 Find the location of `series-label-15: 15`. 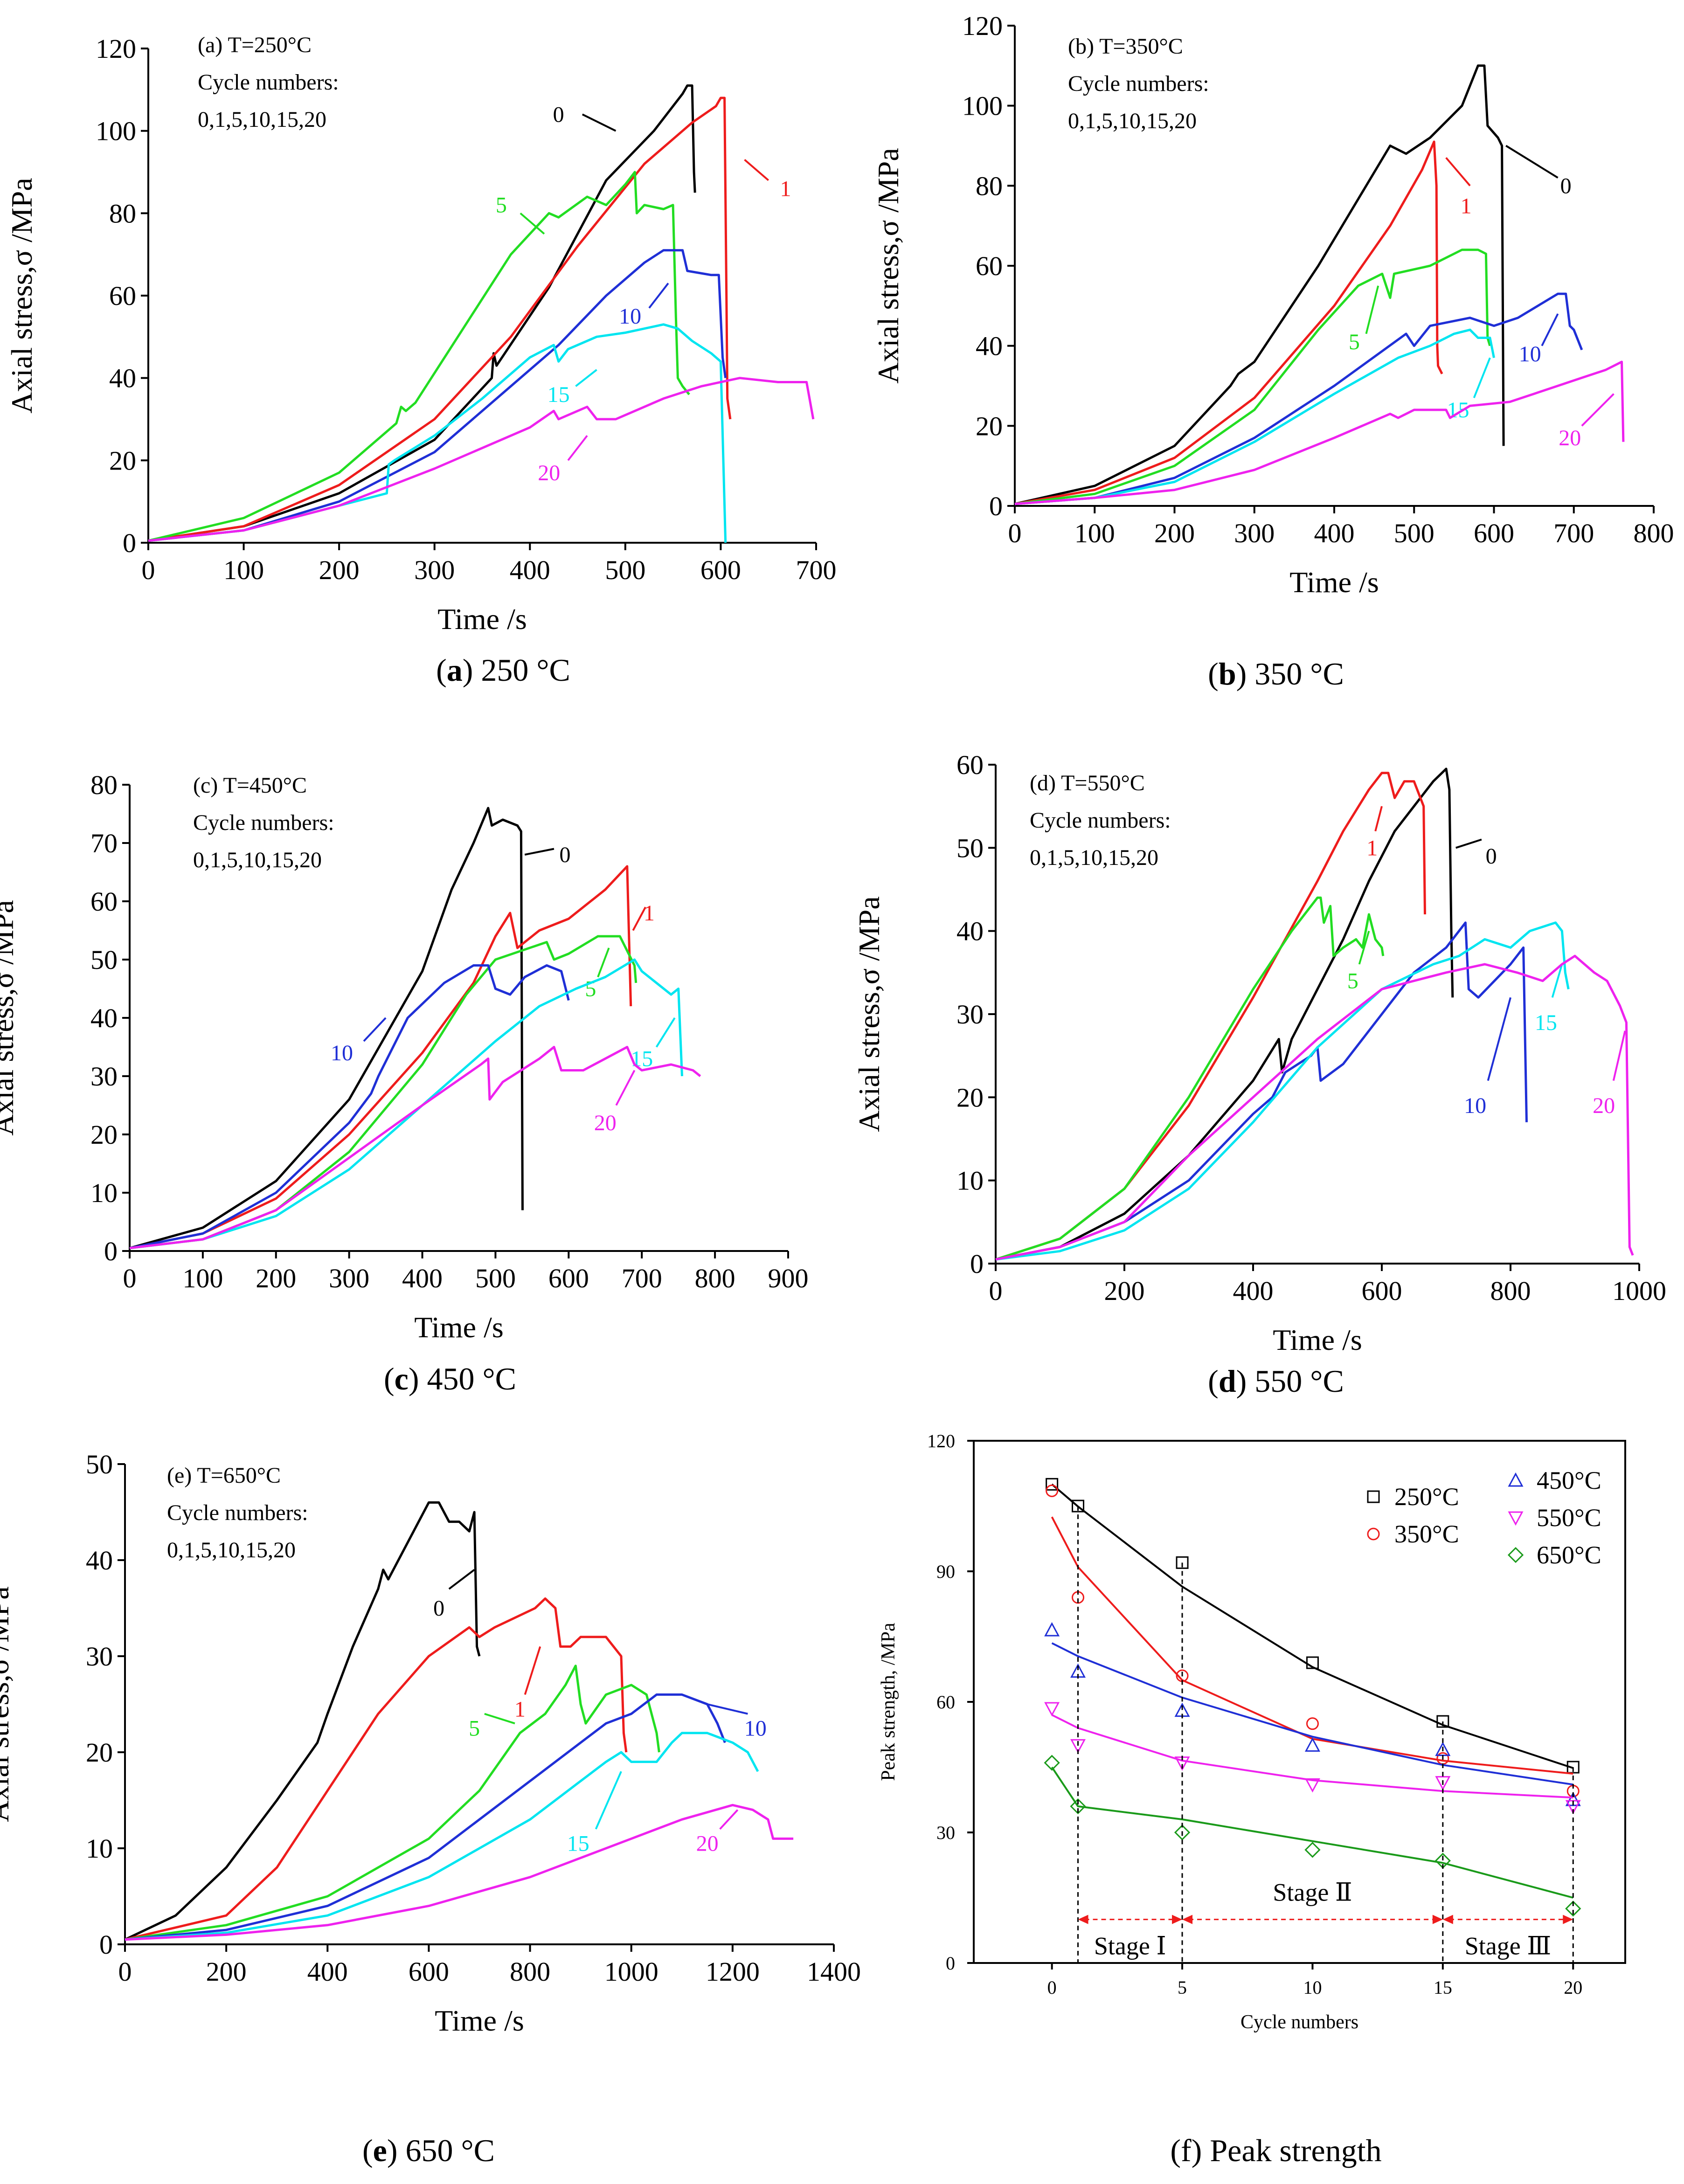

series-label-15: 15 is located at coordinates (642, 1059).